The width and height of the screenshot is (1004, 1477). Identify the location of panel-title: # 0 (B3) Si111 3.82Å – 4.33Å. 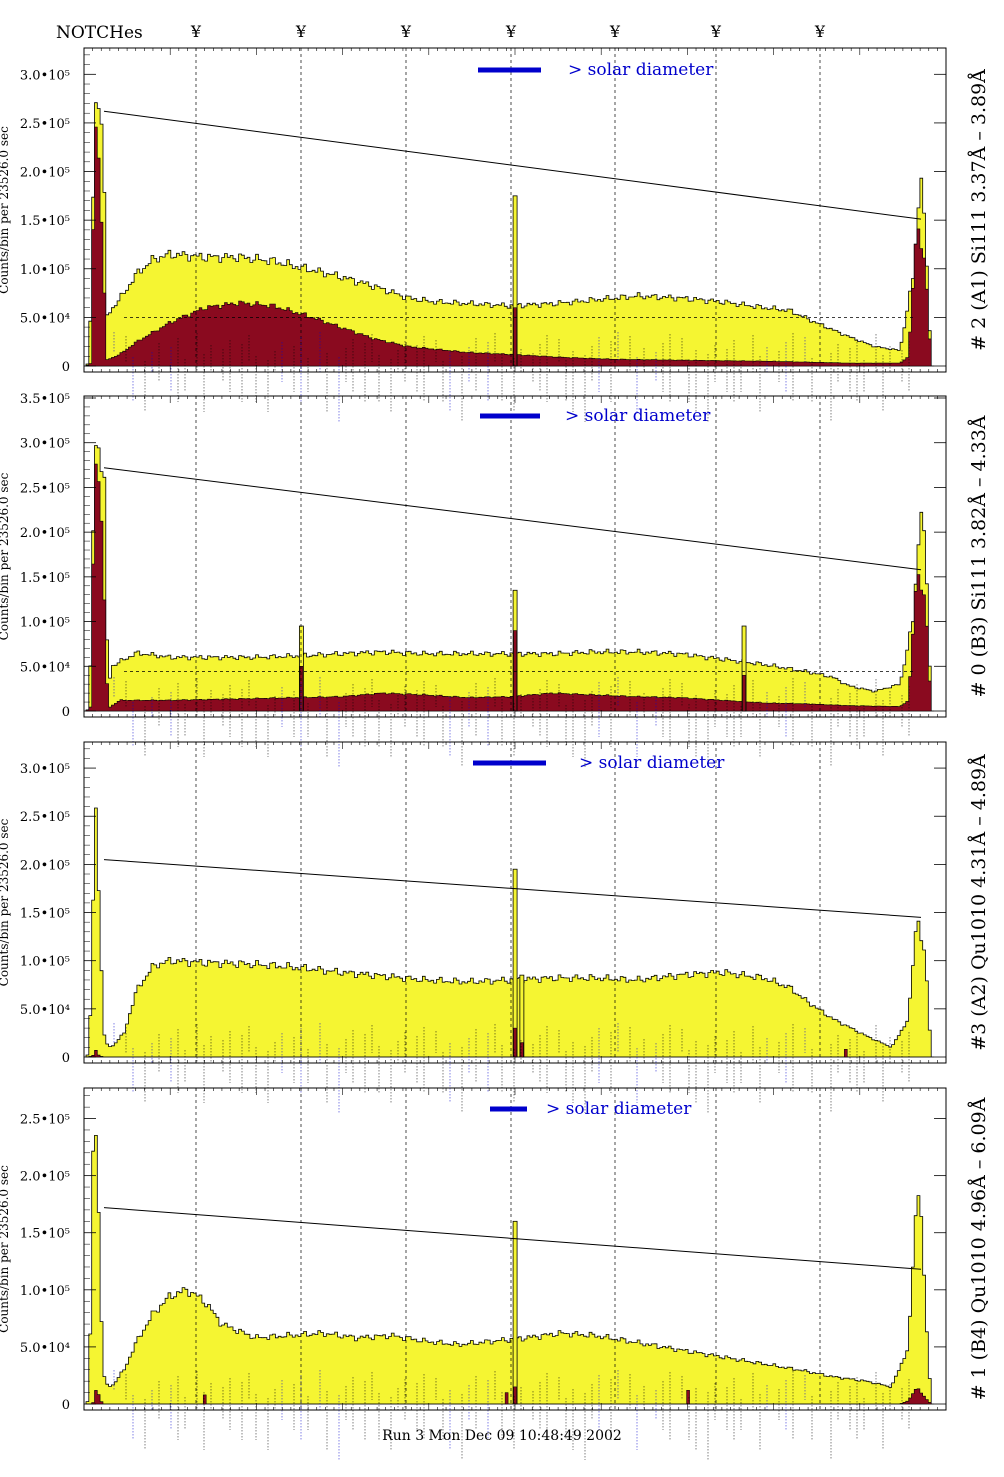
(979, 556).